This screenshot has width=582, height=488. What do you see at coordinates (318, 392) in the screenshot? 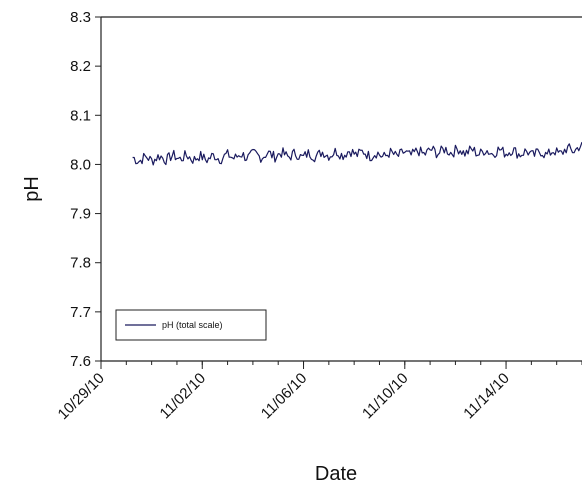
I see `x-axis-ticks: 10/29/10 11/02/10 11/06/10 11/10/10 11/14/10` at bounding box center [318, 392].